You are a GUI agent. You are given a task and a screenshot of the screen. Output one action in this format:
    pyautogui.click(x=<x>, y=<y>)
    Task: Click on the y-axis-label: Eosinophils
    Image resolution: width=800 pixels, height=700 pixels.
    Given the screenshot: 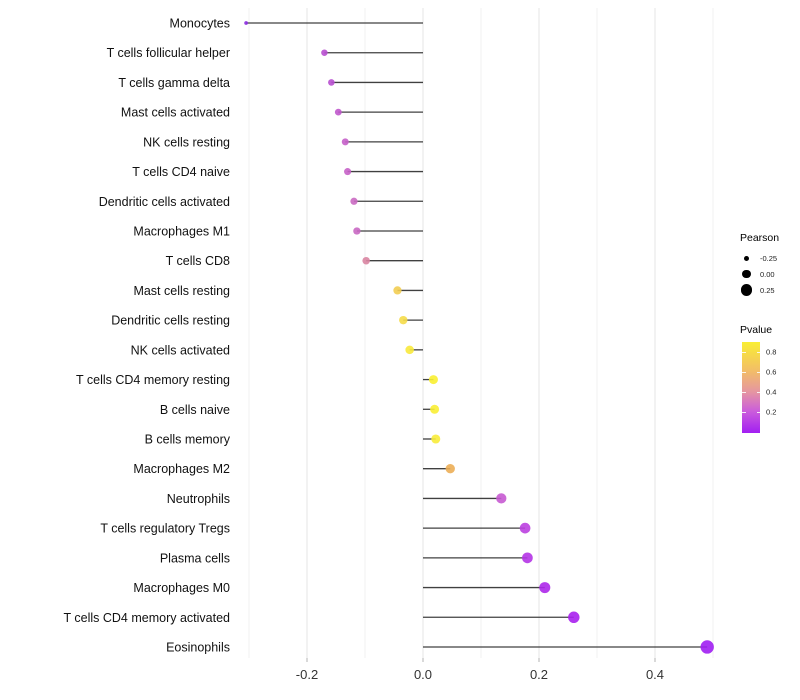 What is the action you would take?
    pyautogui.click(x=198, y=647)
    